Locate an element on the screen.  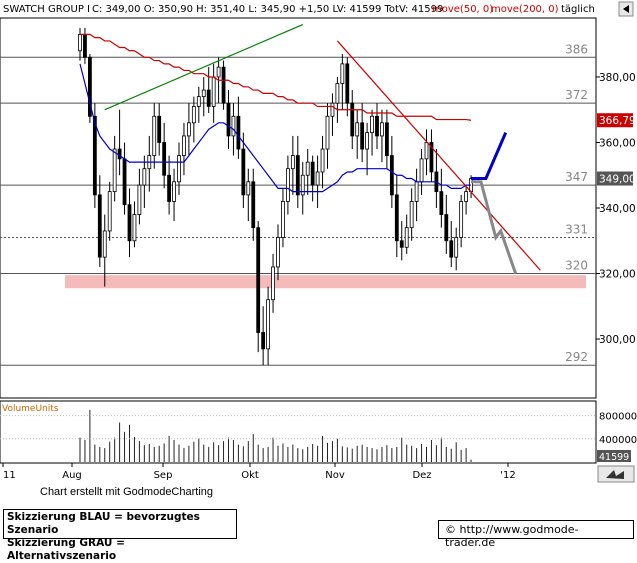
time-axis: 11 Aug Sep Okt Nov Dez '12 is located at coordinates (298, 471).